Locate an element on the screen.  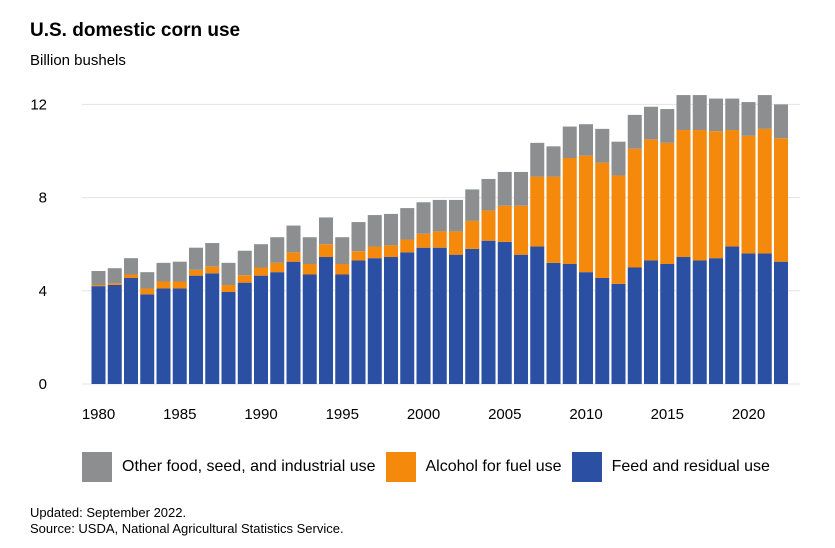
x-tick-label: 1985 is located at coordinates (179, 414).